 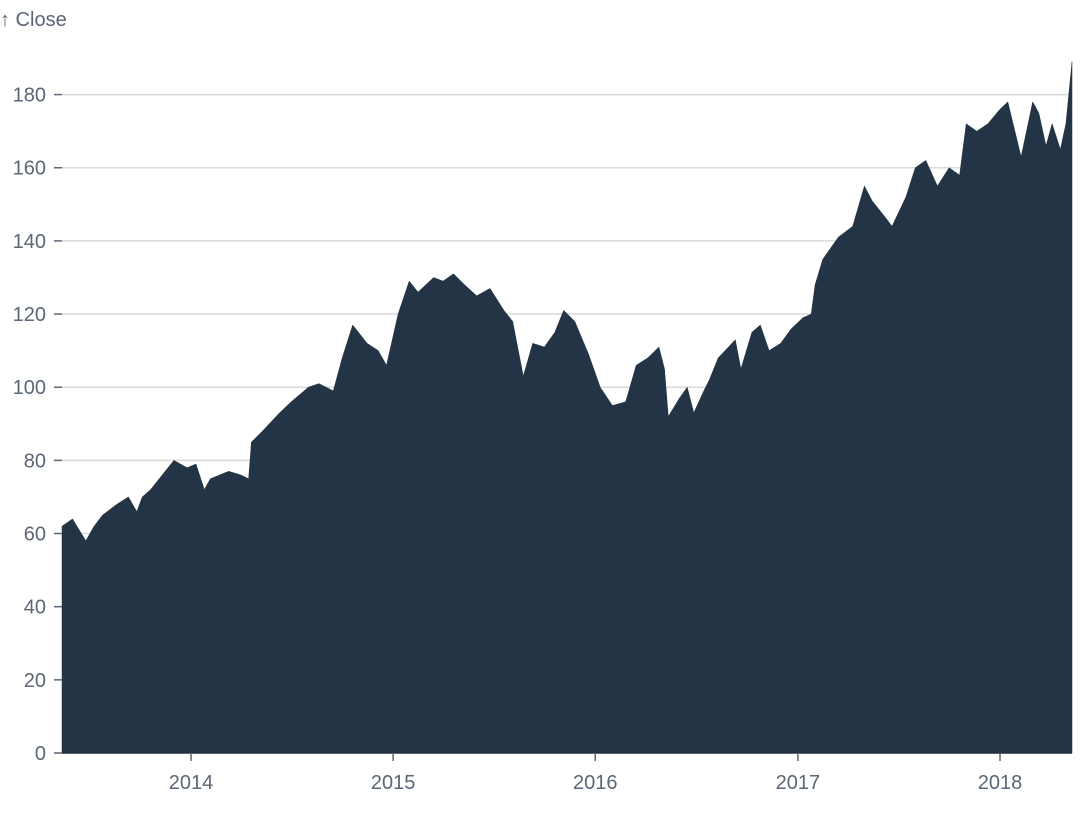 I want to click on y-tick-label: 140, so click(x=29, y=242).